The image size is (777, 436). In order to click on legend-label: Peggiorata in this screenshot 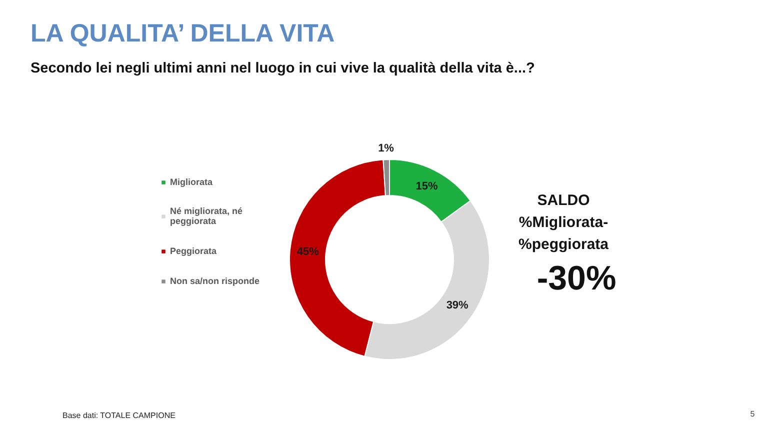, I will do `click(193, 250)`.